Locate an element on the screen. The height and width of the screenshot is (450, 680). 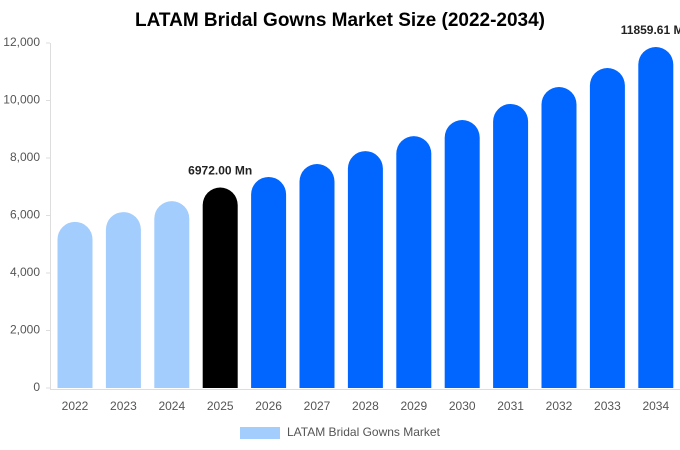
x-tick-label: 2031 is located at coordinates (510, 406).